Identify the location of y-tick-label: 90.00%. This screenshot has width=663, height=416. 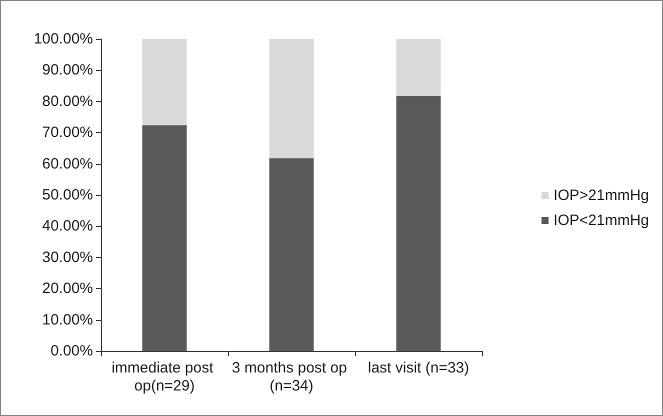
(67, 70).